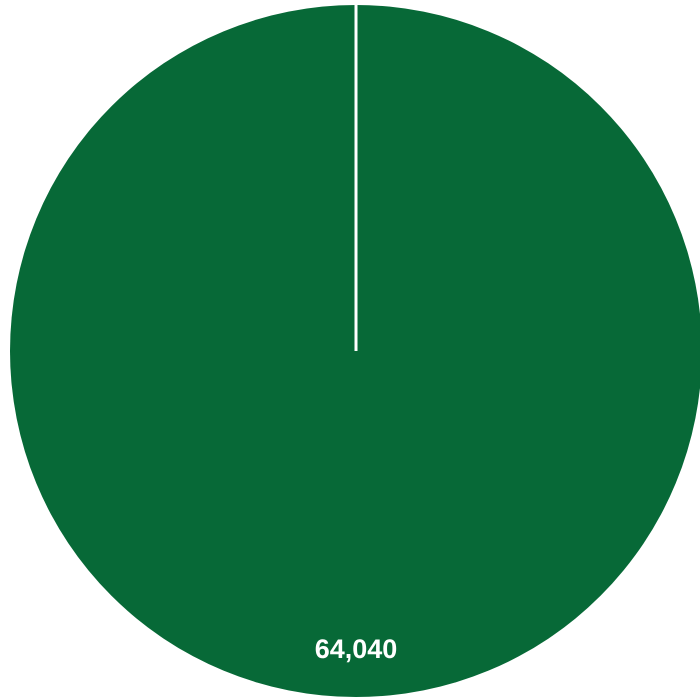  Describe the element at coordinates (356, 649) in the screenshot. I see `slice-data-label: 64,040` at that location.